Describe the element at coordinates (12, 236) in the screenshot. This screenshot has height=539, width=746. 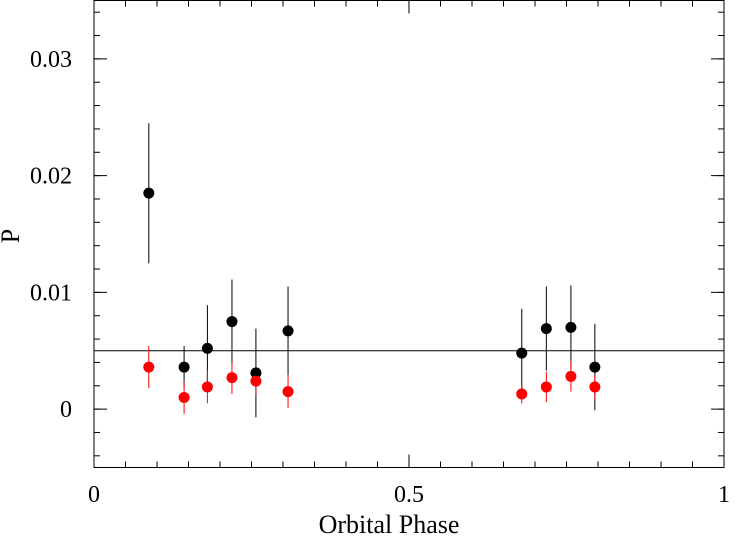
I see `y-axis-title: P` at that location.